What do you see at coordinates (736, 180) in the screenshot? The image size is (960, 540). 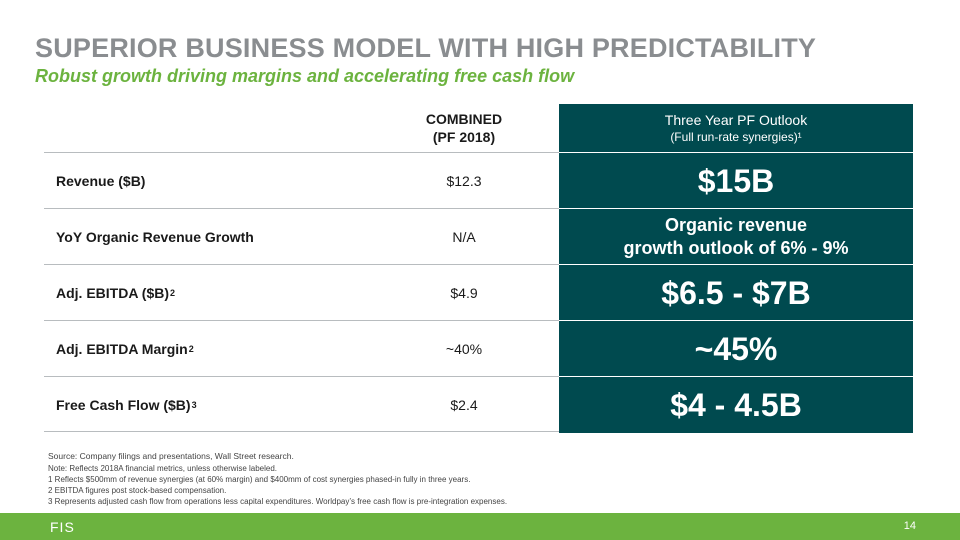 I see `row-outlook-value: $15B` at bounding box center [736, 180].